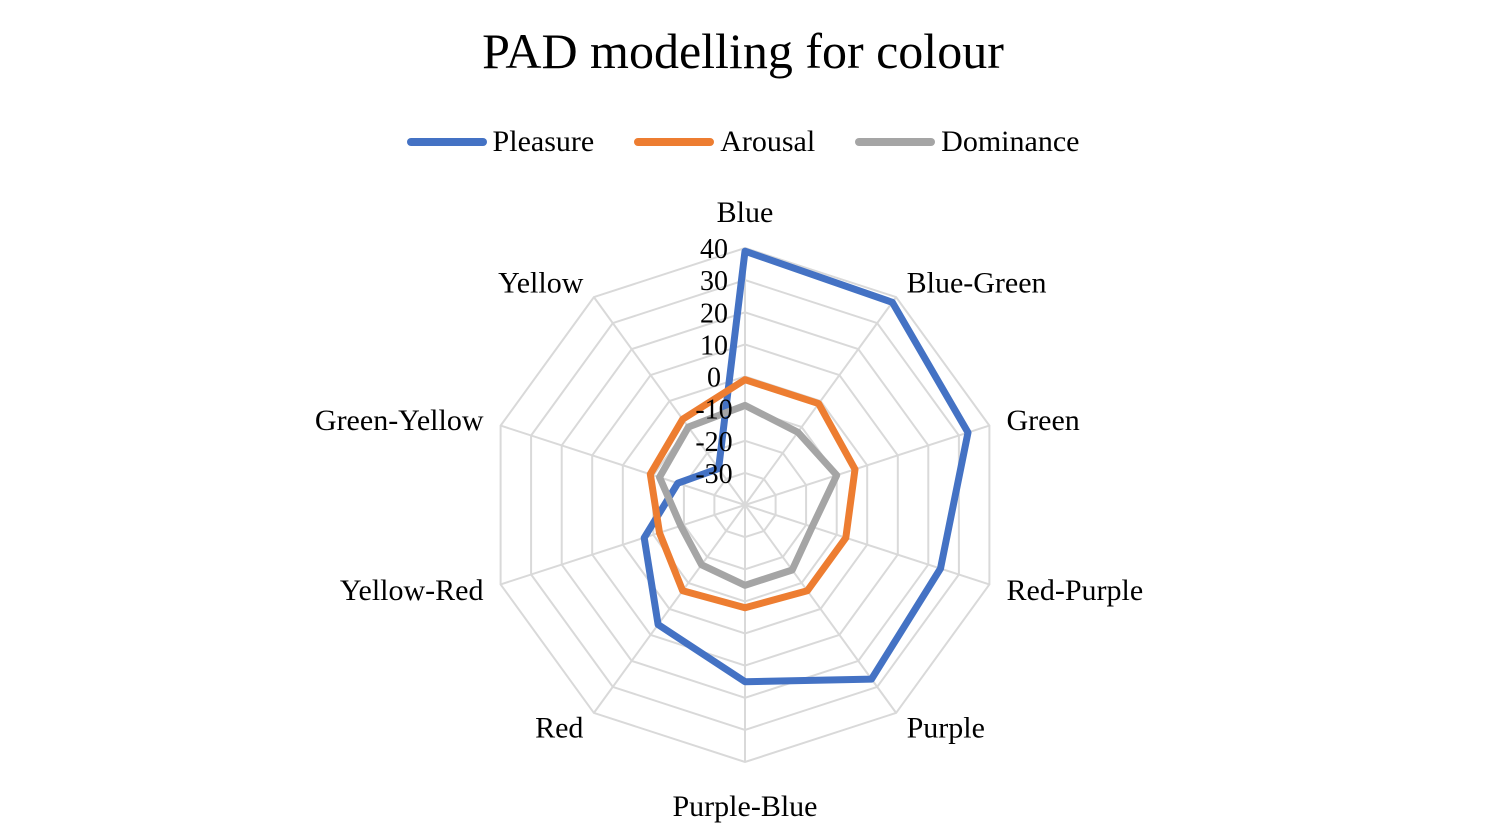 This screenshot has height=828, width=1486. I want to click on category-label-blue: Blue, so click(745, 212).